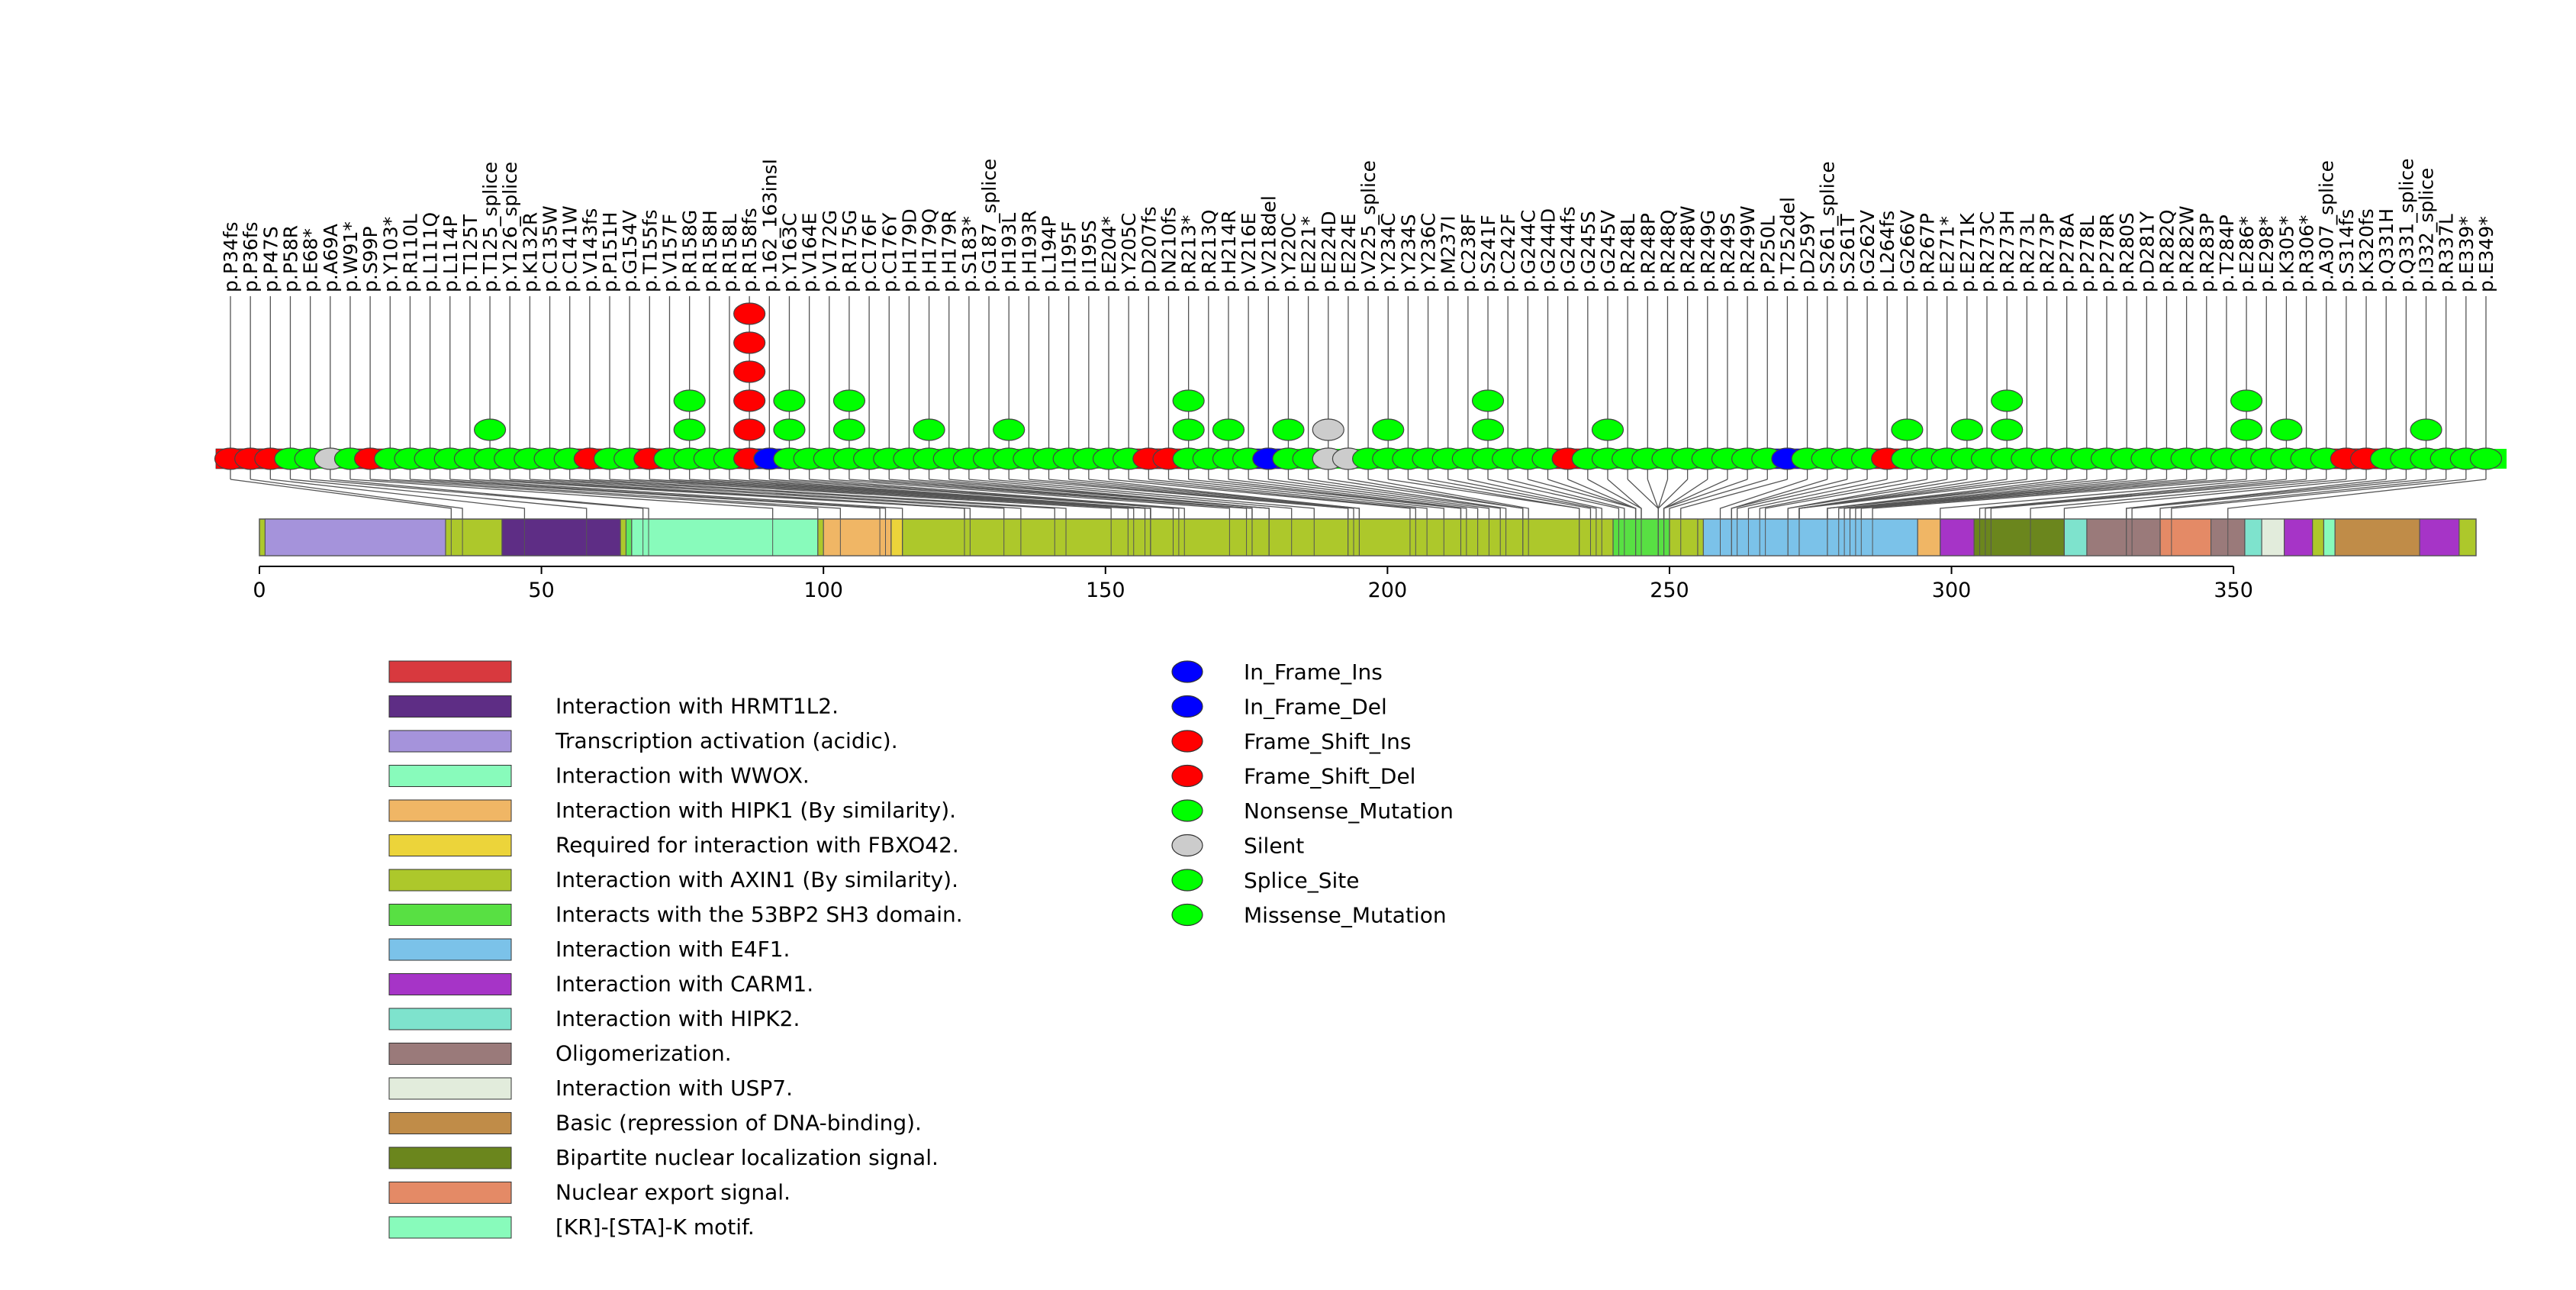  Describe the element at coordinates (1209, 251) in the screenshot. I see `mutation-label: p.R213Q` at that location.